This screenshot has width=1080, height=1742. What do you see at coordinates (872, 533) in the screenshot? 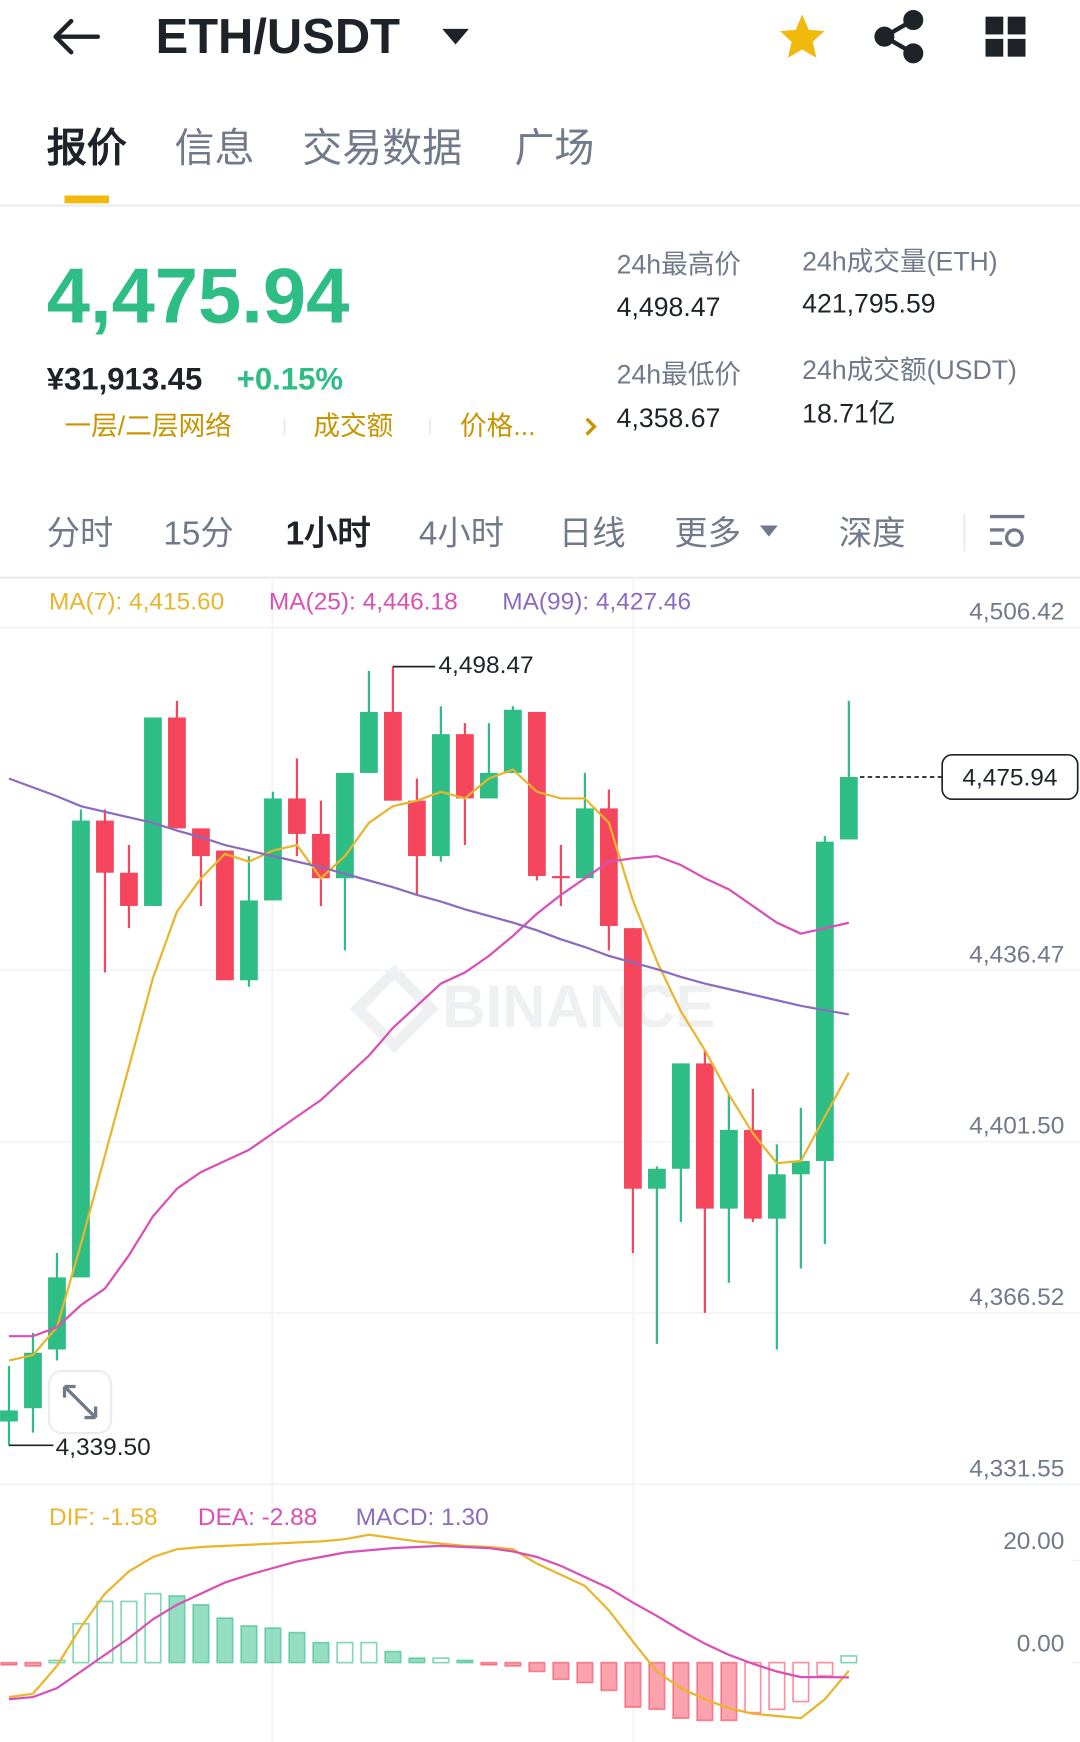
I see `interval: 深度` at bounding box center [872, 533].